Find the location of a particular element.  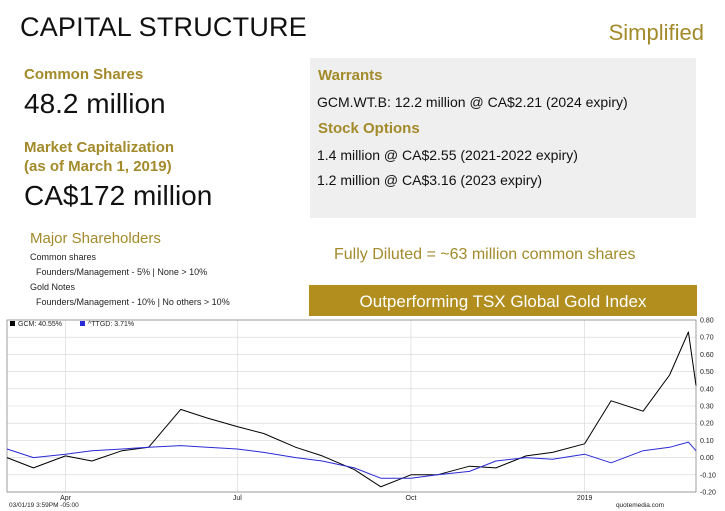

y-tick-label: 0.10 is located at coordinates (707, 441).